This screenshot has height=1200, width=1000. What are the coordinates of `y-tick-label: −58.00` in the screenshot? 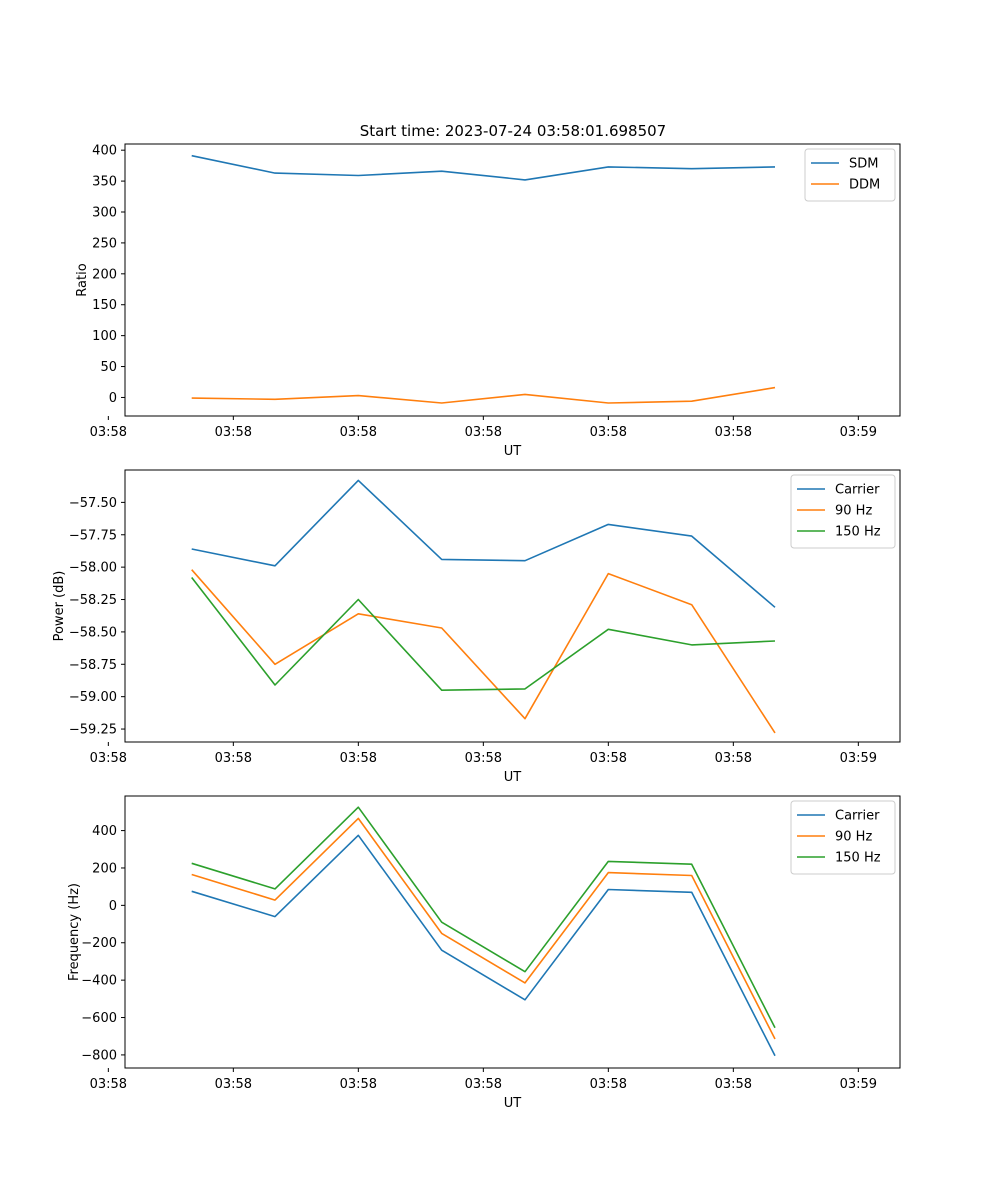 It's located at (93, 568).